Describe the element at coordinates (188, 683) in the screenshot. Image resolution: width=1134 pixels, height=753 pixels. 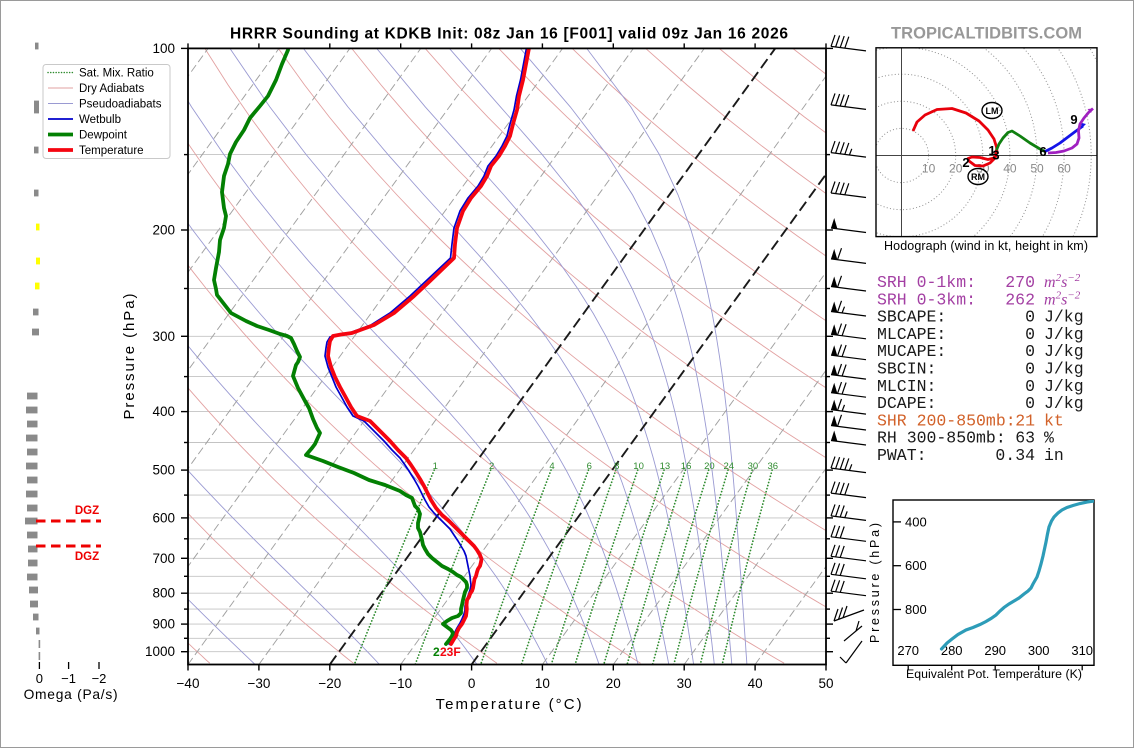
I see `svg-text: −40` at that location.